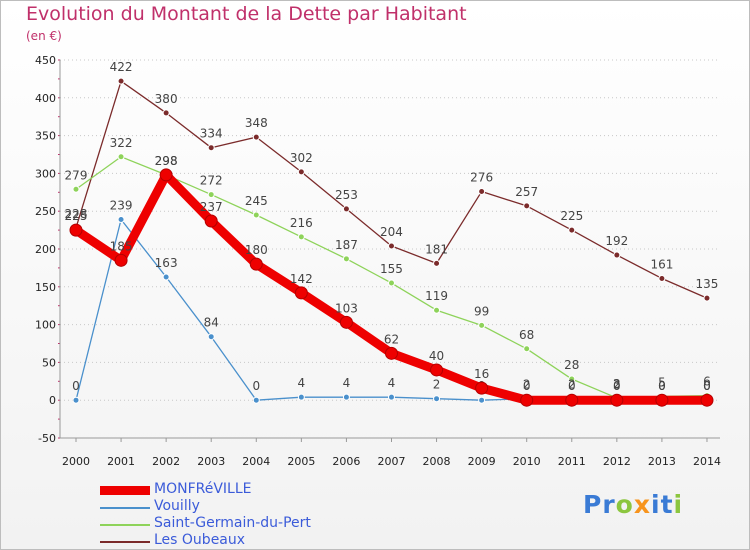 Image resolution: width=750 pixels, height=550 pixels. Describe the element at coordinates (45, 173) in the screenshot. I see `y-tick-label: 300` at that location.